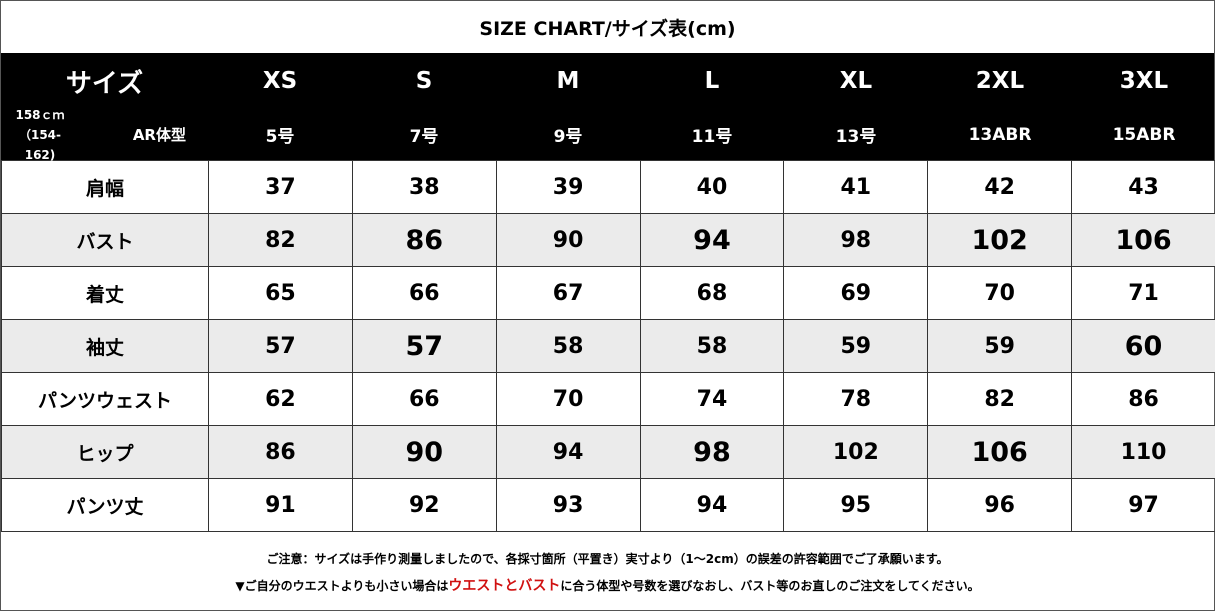 The image size is (1215, 612). I want to click on cell-value: 69, so click(856, 293).